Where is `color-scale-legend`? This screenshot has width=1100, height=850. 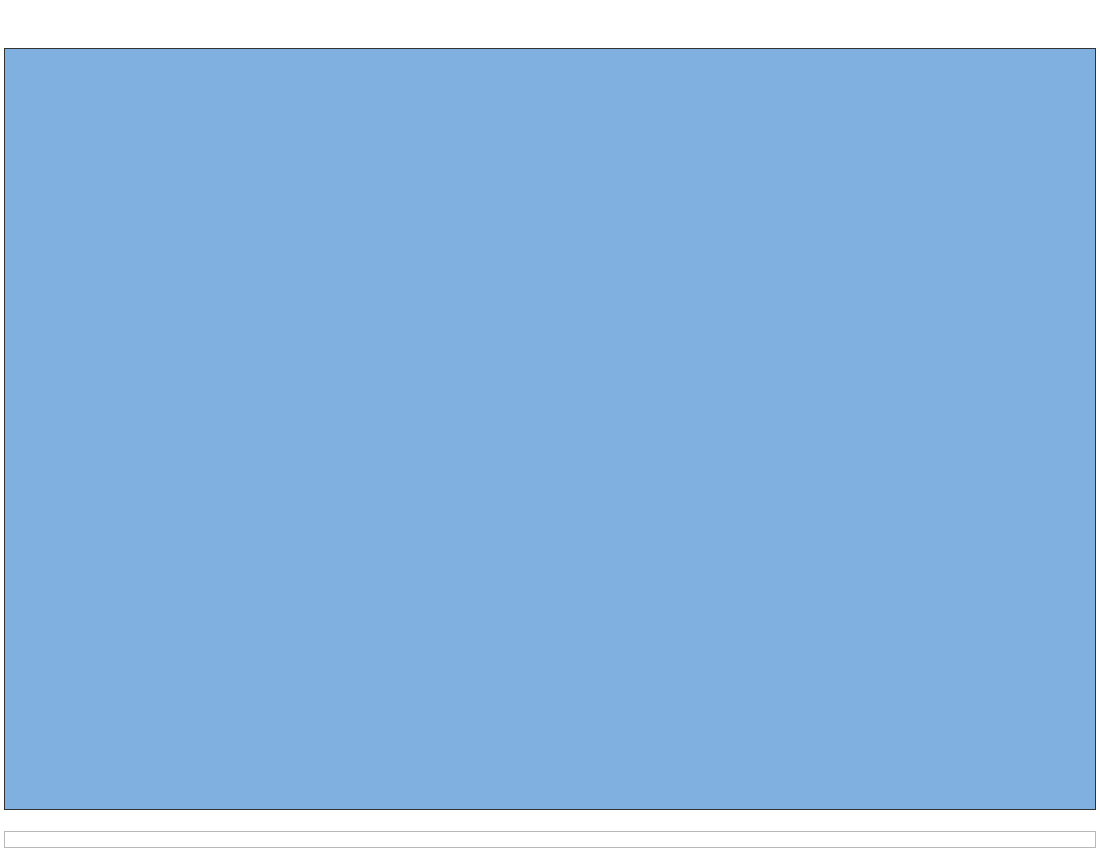
color-scale-legend is located at coordinates (550, 831).